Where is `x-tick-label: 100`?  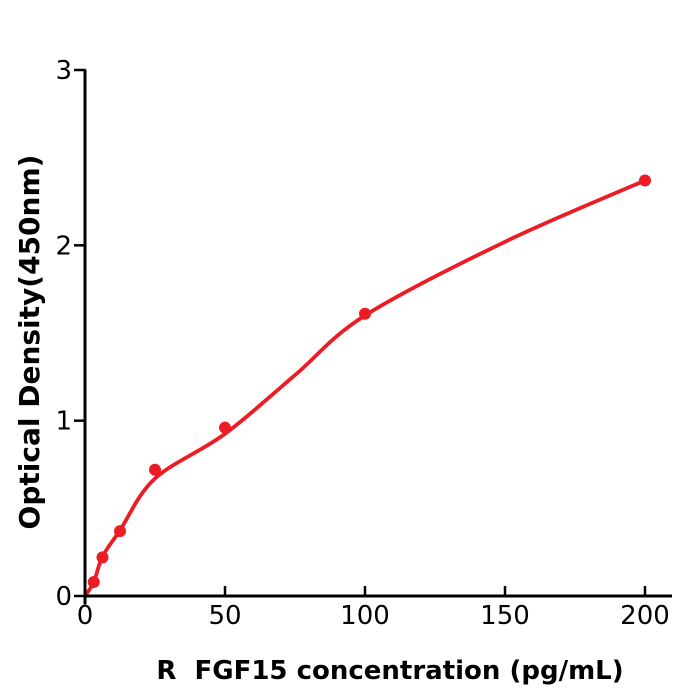
x-tick-label: 100 is located at coordinates (365, 616).